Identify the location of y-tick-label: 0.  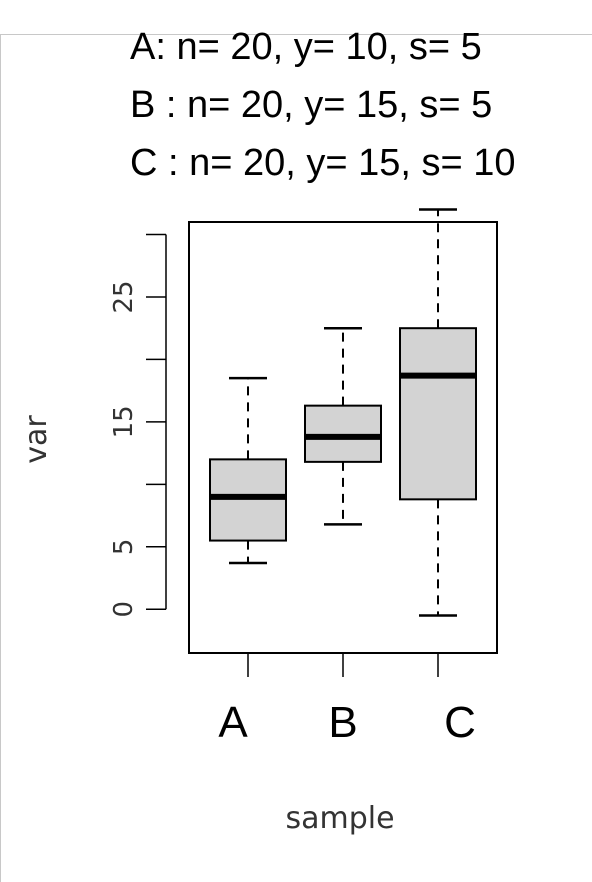
(124, 609).